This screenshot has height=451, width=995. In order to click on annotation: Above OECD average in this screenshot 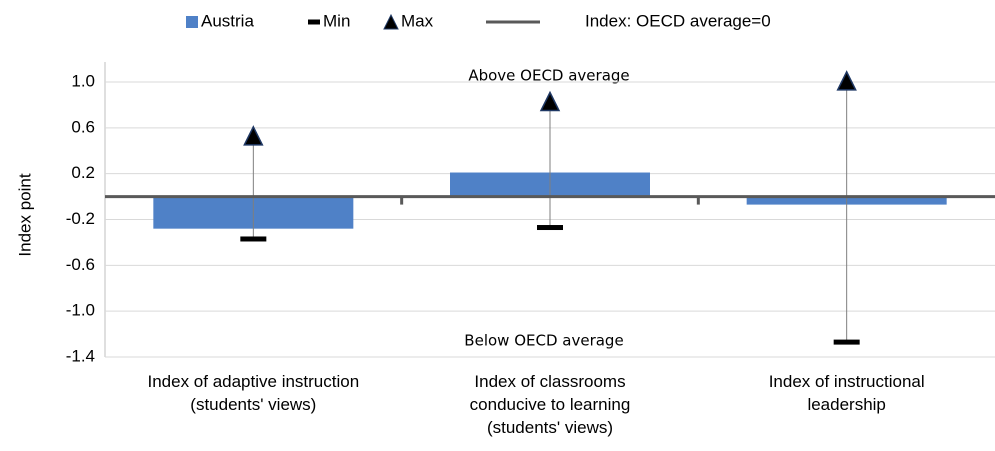, I will do `click(548, 76)`.